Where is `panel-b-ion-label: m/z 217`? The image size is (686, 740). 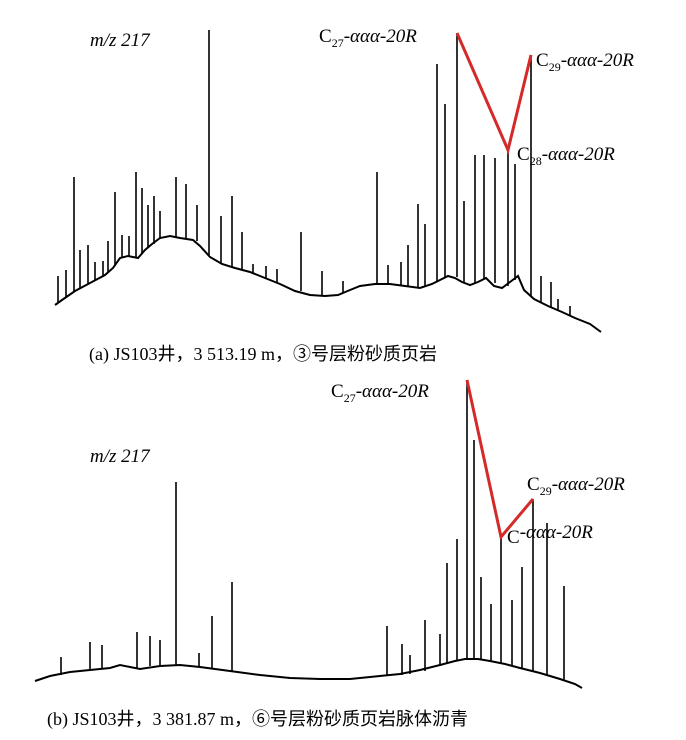
panel-b-ion-label: m/z 217 is located at coordinates (120, 456).